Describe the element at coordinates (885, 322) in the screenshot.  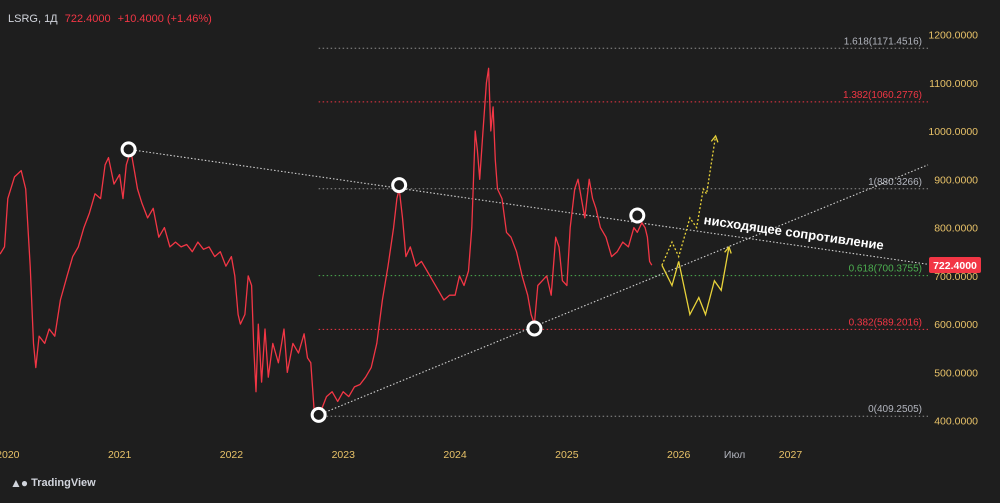
I see `fib-level-label: 0.382(589.2016)` at that location.